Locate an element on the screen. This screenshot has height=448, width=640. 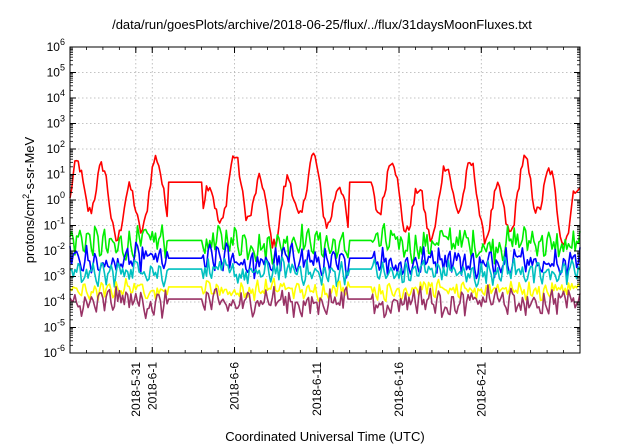
y-tick-label: 10⁶ is located at coordinates (56, 45).